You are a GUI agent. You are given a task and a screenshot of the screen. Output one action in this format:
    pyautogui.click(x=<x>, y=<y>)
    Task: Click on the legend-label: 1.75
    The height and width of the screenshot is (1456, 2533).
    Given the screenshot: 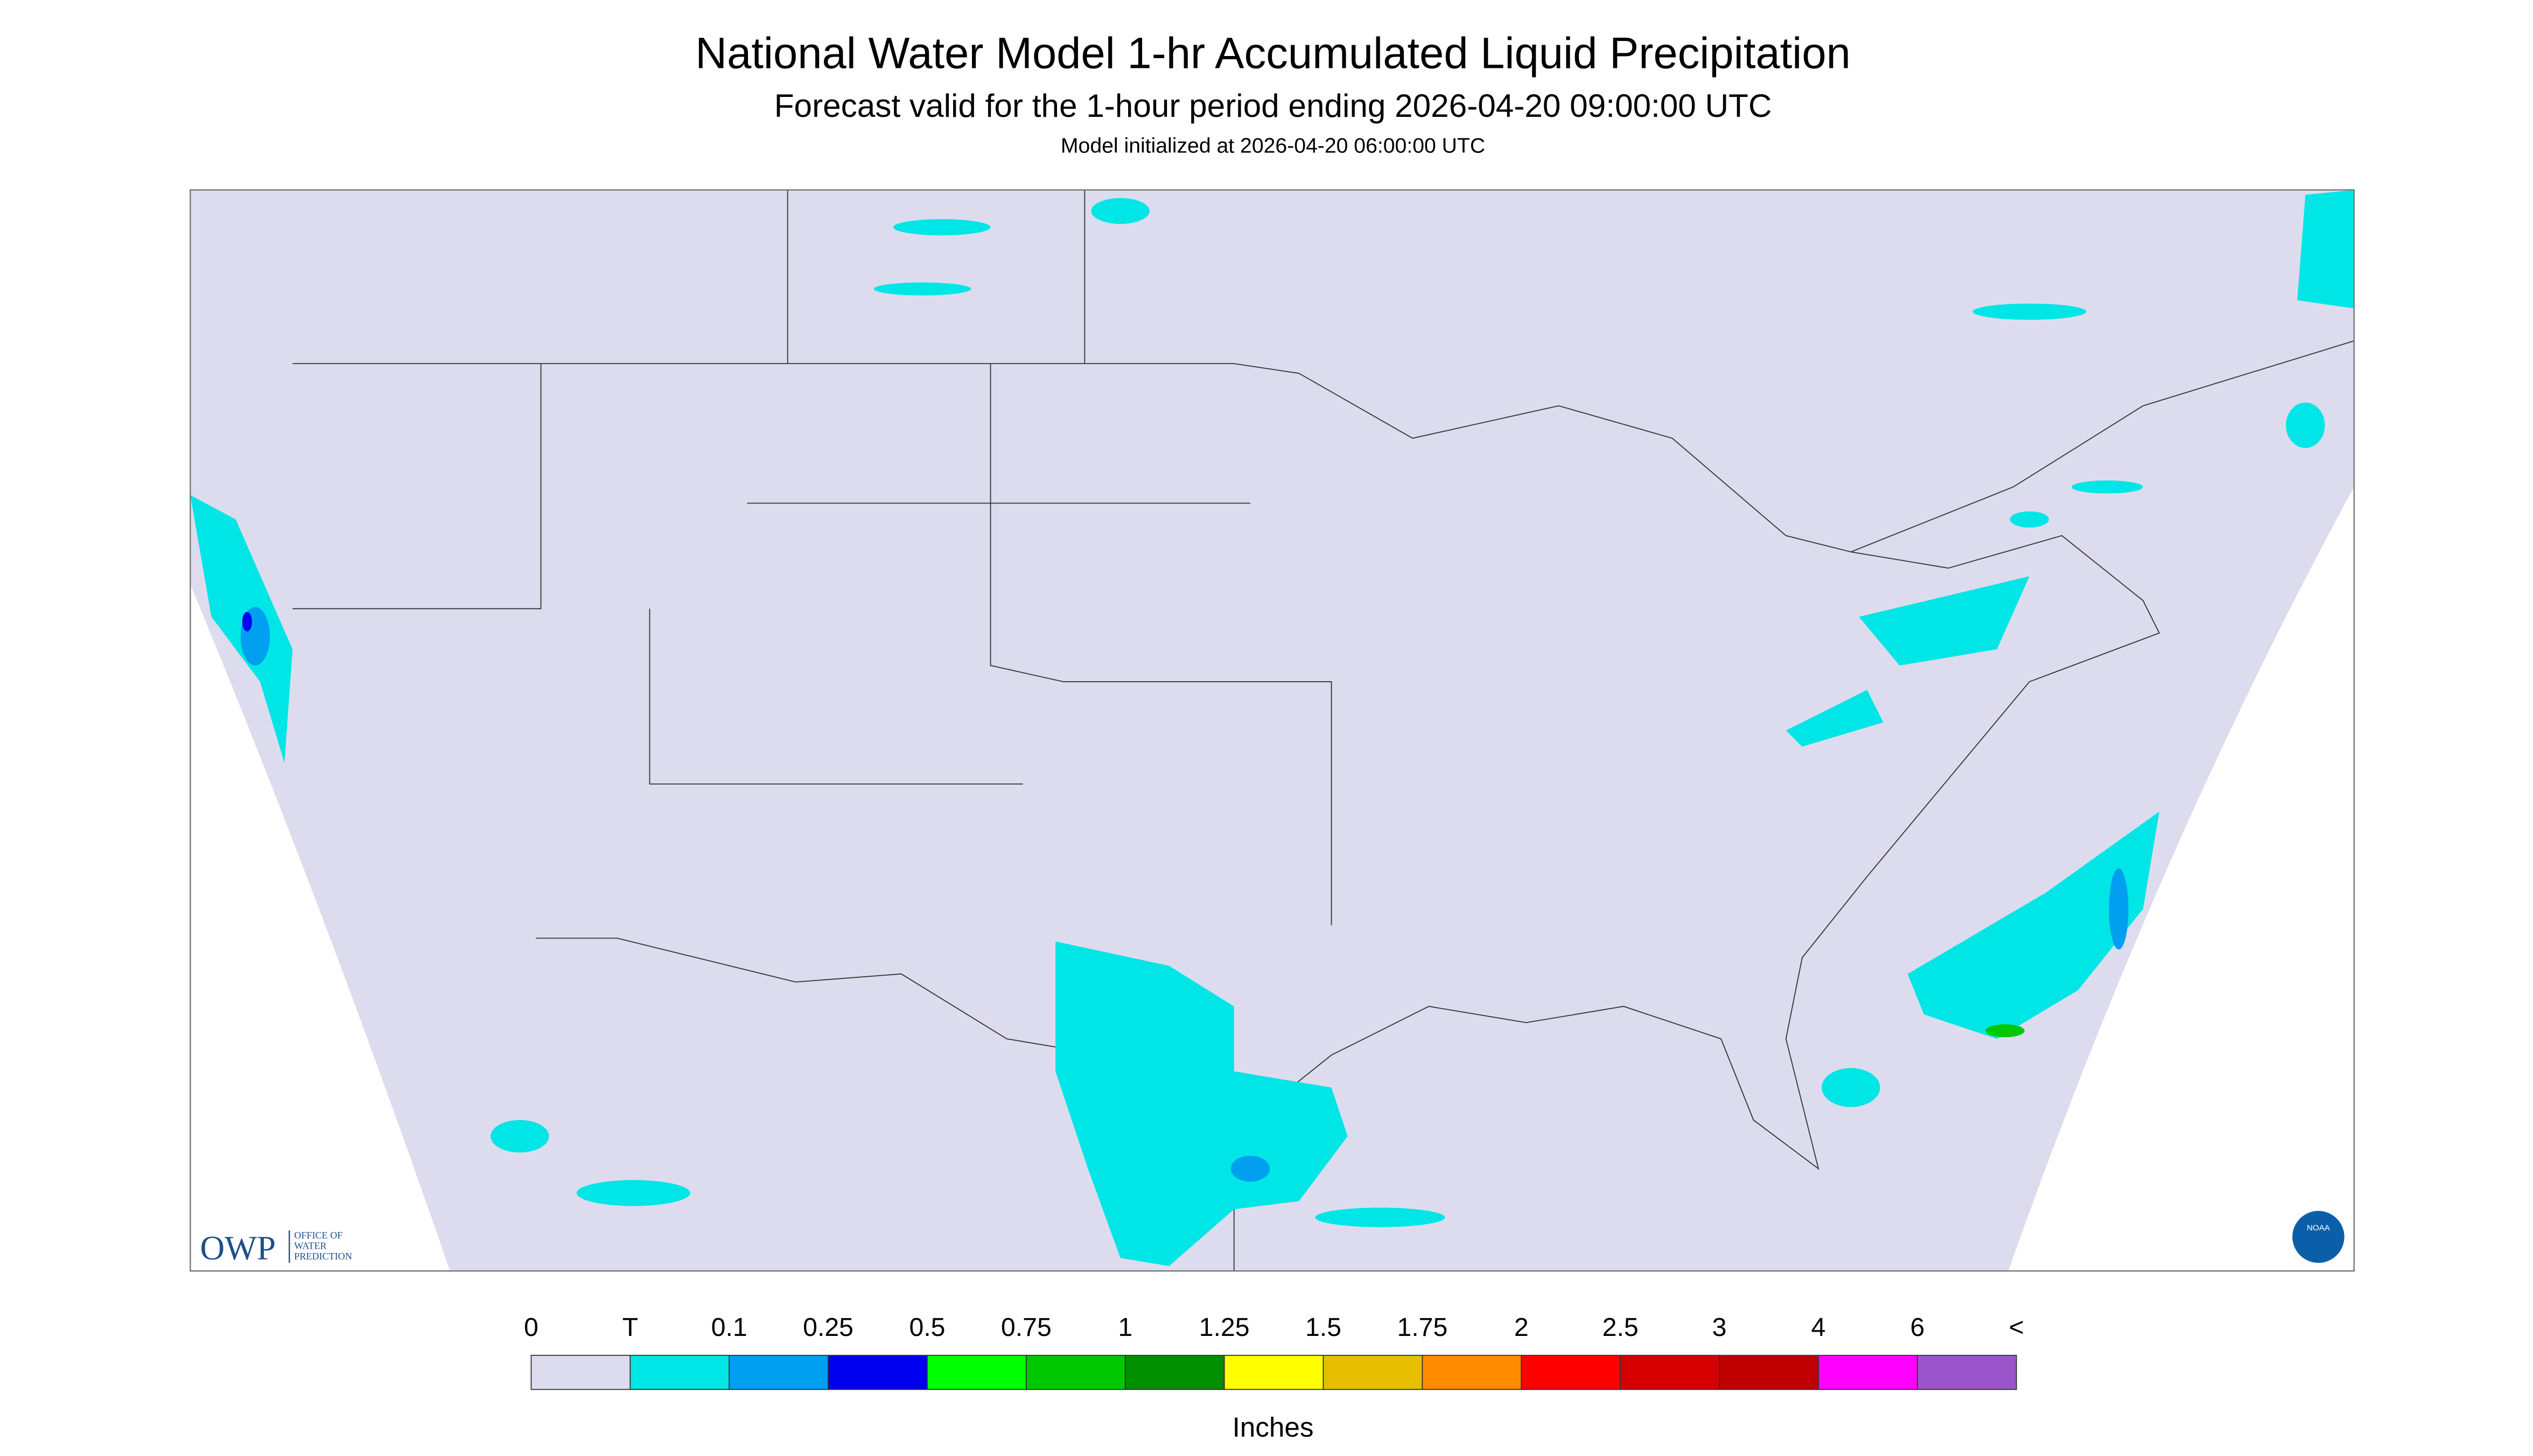 What is the action you would take?
    pyautogui.click(x=1422, y=1327)
    